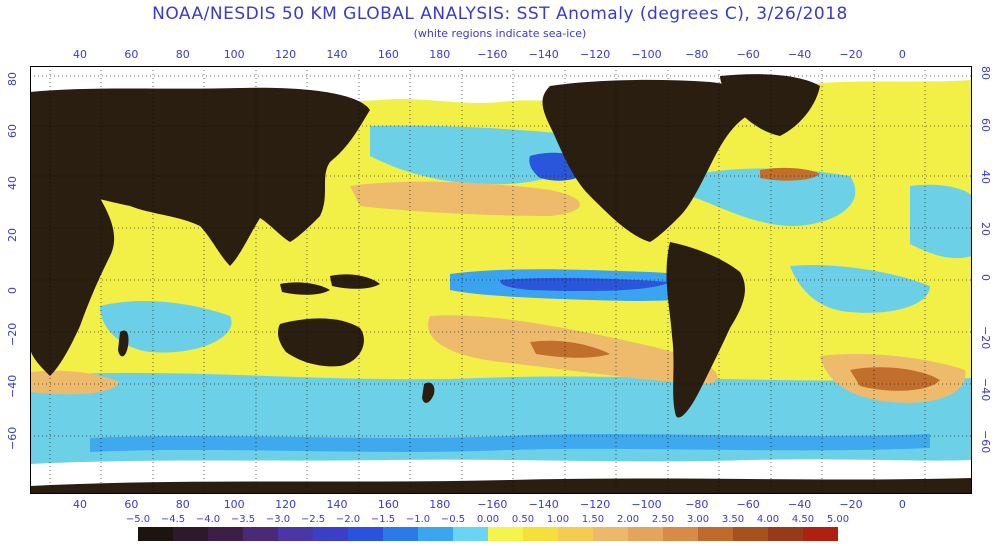  What do you see at coordinates (80, 54) in the screenshot?
I see `lon-tick-label-top: 40` at bounding box center [80, 54].